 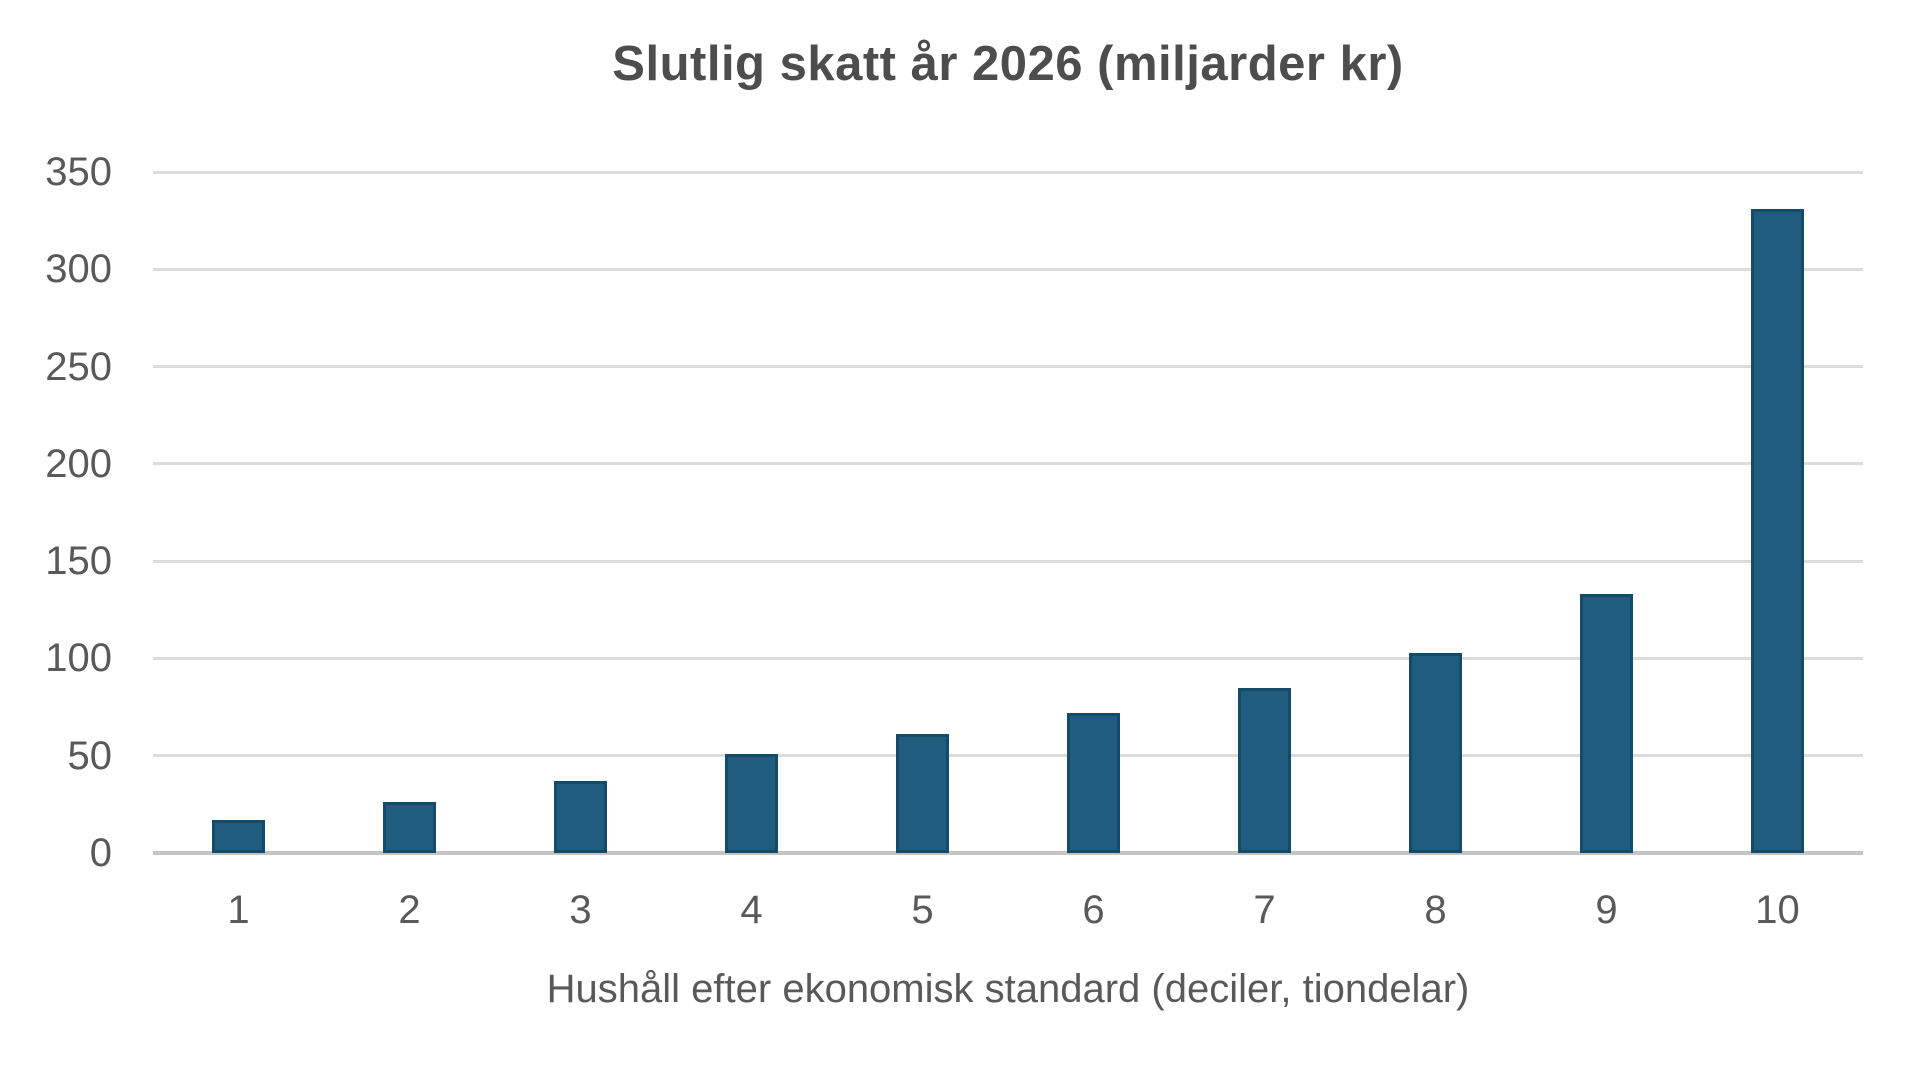 What do you see at coordinates (580, 910) in the screenshot?
I see `x-tick-label-3: 3` at bounding box center [580, 910].